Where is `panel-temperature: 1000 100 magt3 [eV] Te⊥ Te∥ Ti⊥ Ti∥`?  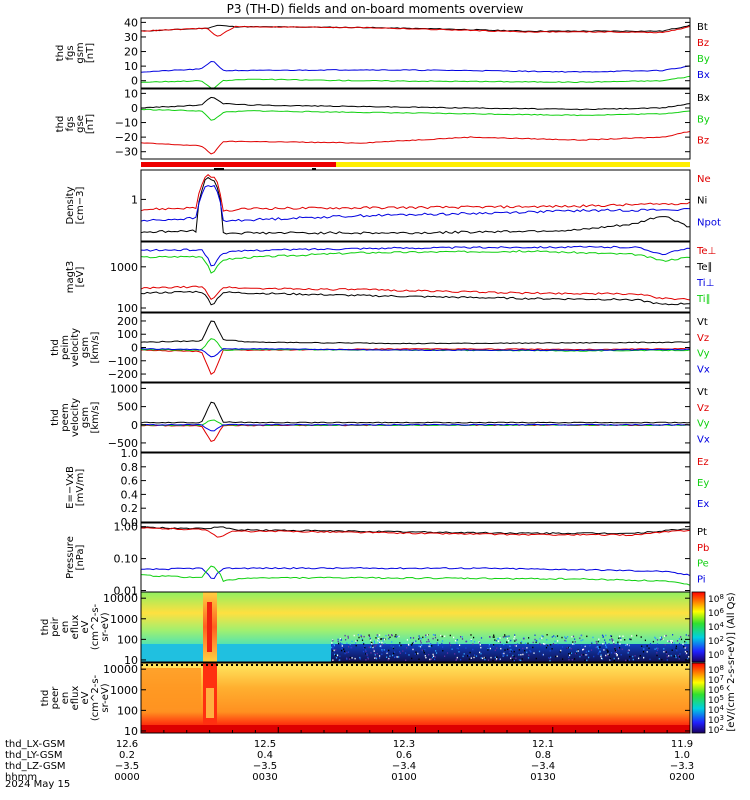 panel-temperature: 1000 100 magt3 [eV] Te⊥ Te∥ Ti⊥ Ti∥ is located at coordinates (390, 278).